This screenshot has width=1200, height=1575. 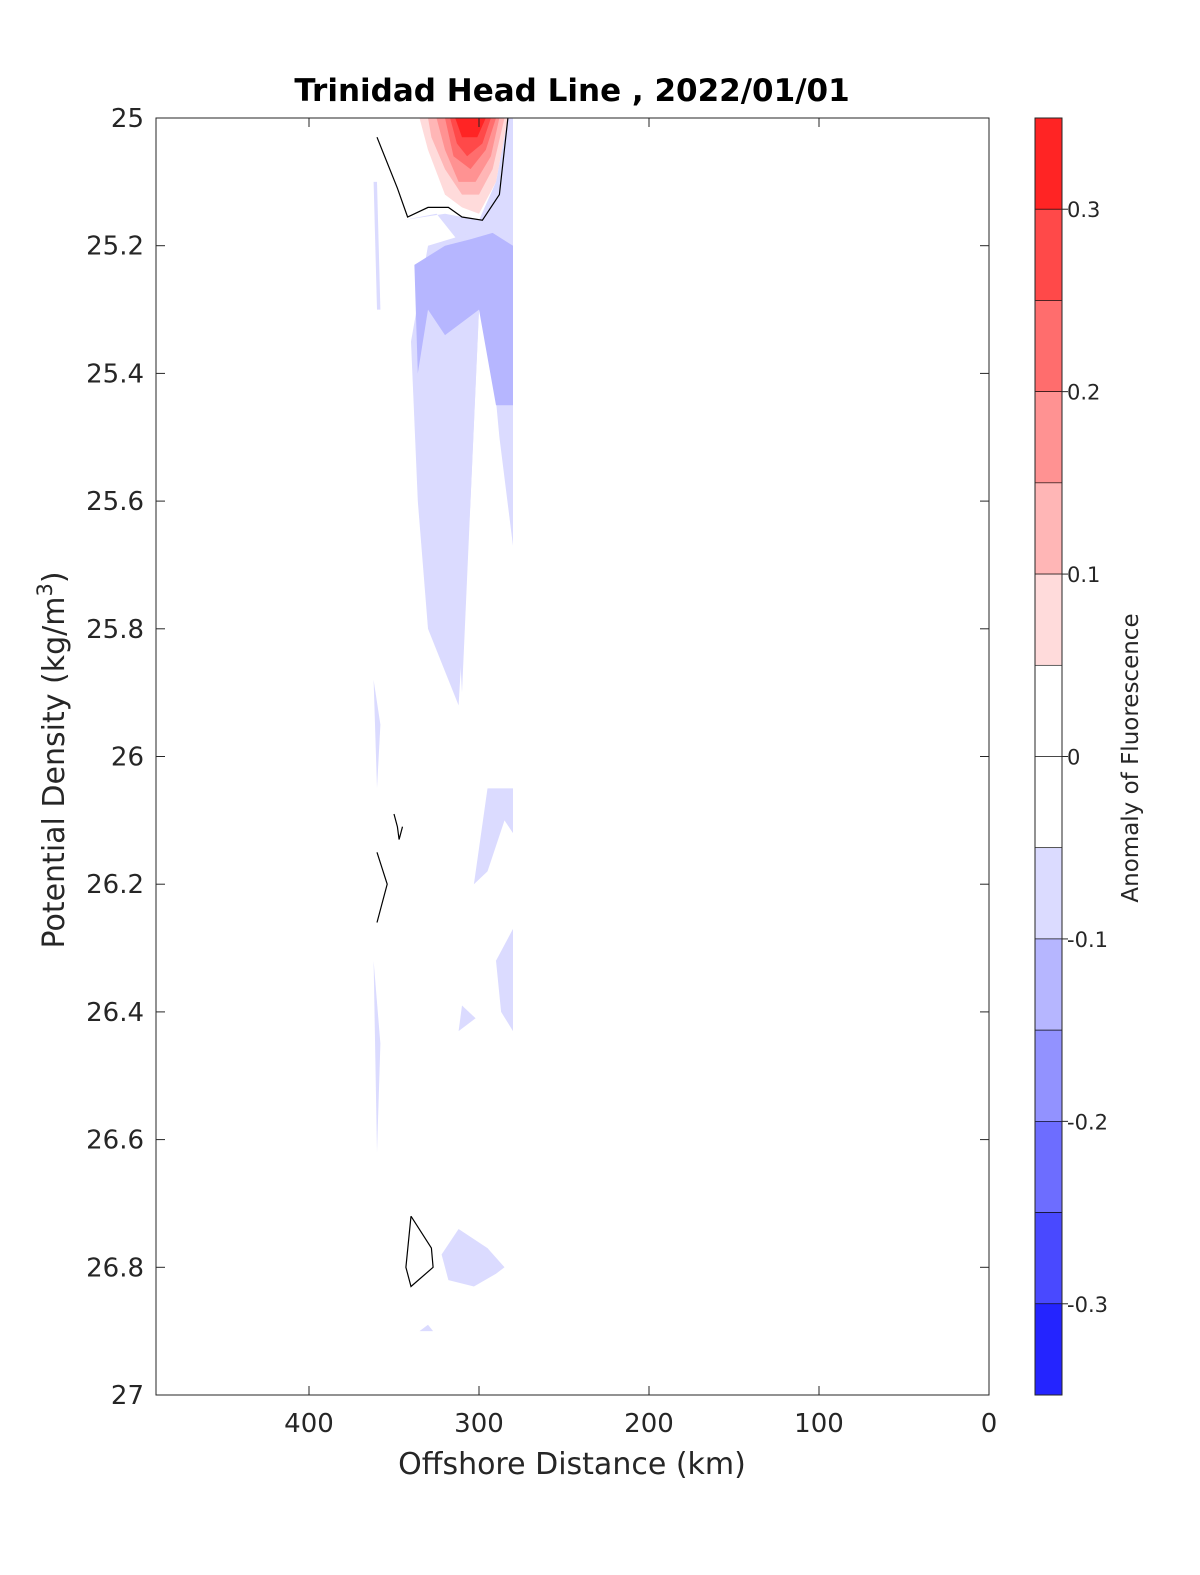 What do you see at coordinates (127, 1396) in the screenshot?
I see `y-tick-label-10: 27` at bounding box center [127, 1396].